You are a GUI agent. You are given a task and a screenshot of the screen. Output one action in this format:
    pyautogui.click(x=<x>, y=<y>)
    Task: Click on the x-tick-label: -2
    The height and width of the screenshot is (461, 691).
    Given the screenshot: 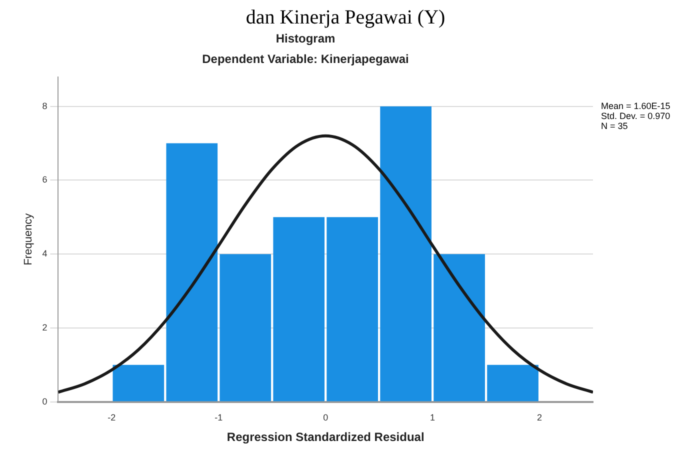 What is the action you would take?
    pyautogui.click(x=112, y=417)
    